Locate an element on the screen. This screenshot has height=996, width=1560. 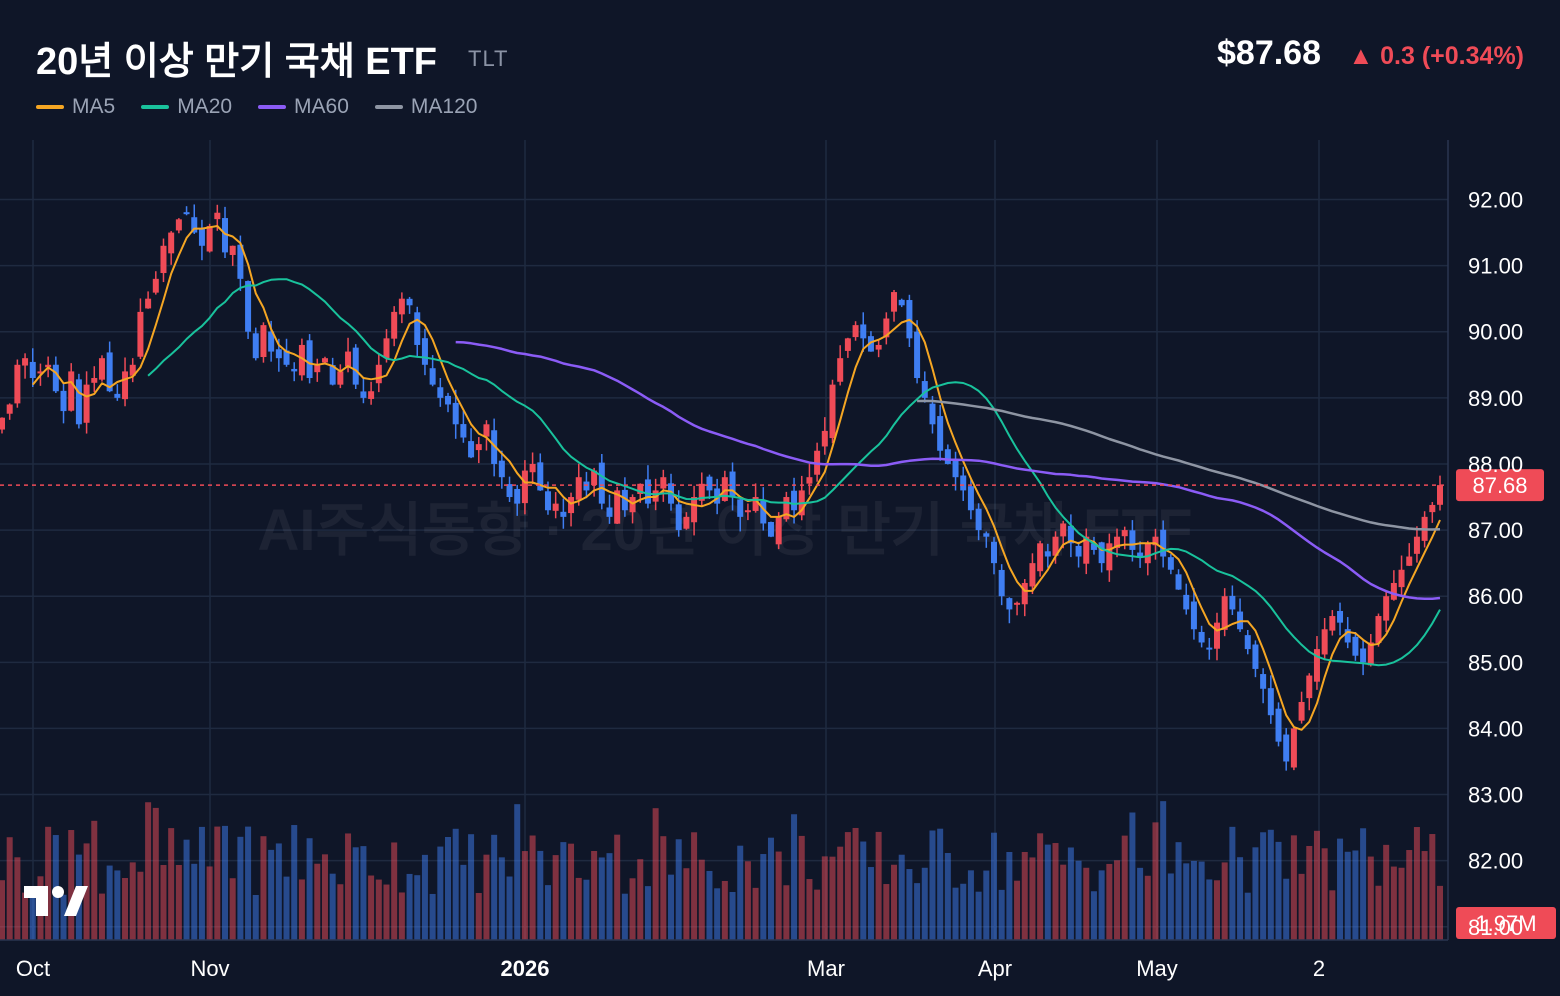
page-title: 20년 이상 만기 국채 ETF is located at coordinates (236, 62).